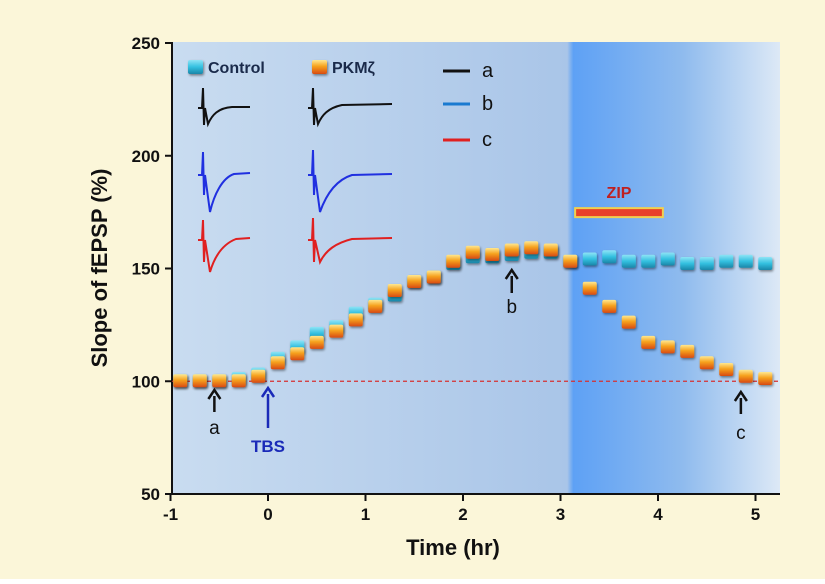 Image resolution: width=825 pixels, height=584 pixels. Describe the element at coordinates (268, 446) in the screenshot. I see `arrow-tbs-label: TBS` at that location.